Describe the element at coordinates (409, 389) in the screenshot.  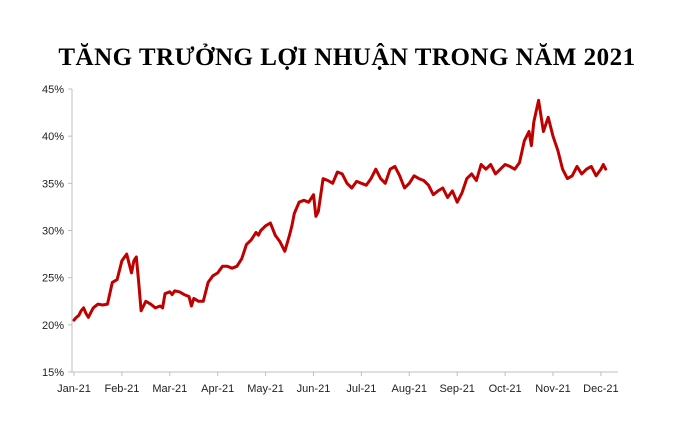
I see `x-tick-label: Aug-21` at that location.